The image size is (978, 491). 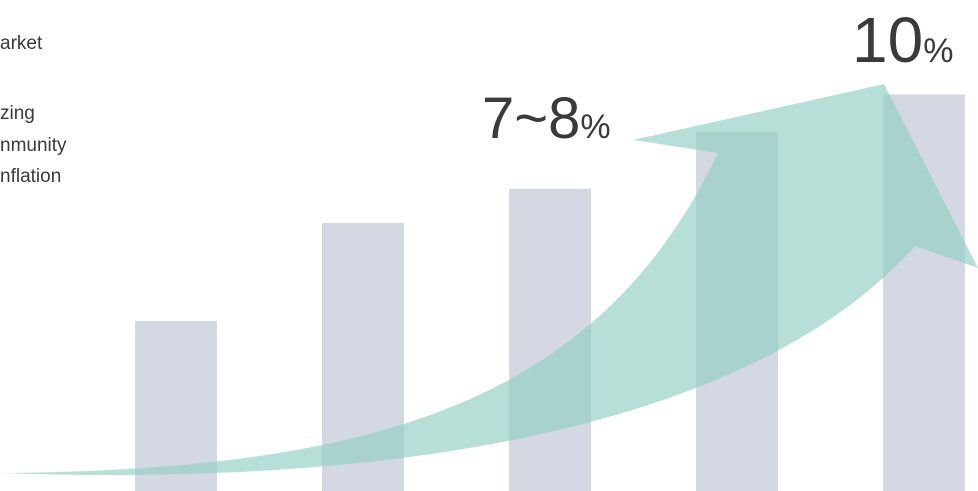 What do you see at coordinates (531, 118) in the screenshot?
I see `annotation-7-8-number: 7~8` at bounding box center [531, 118].